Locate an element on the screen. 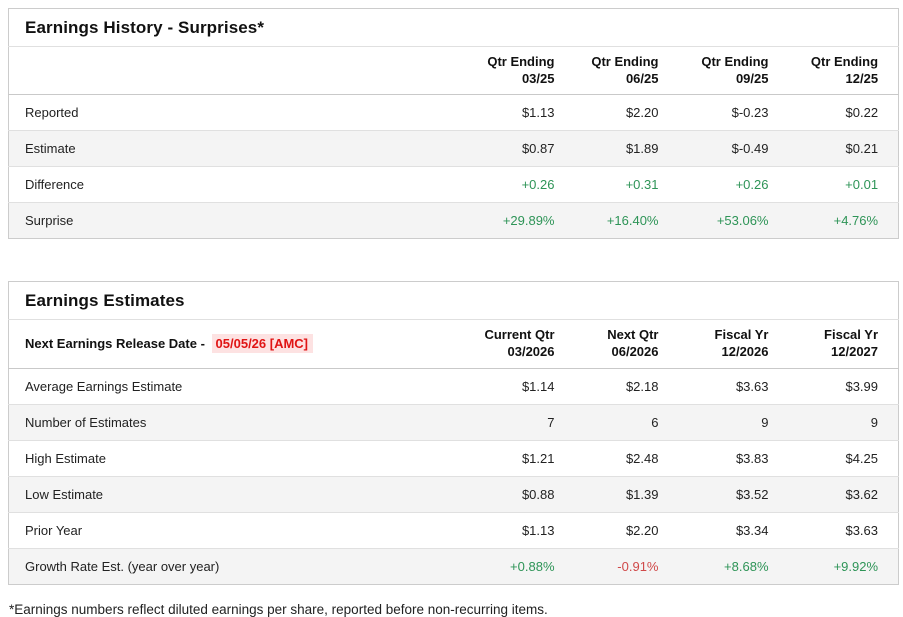  cell-value: -0.91% is located at coordinates (638, 566).